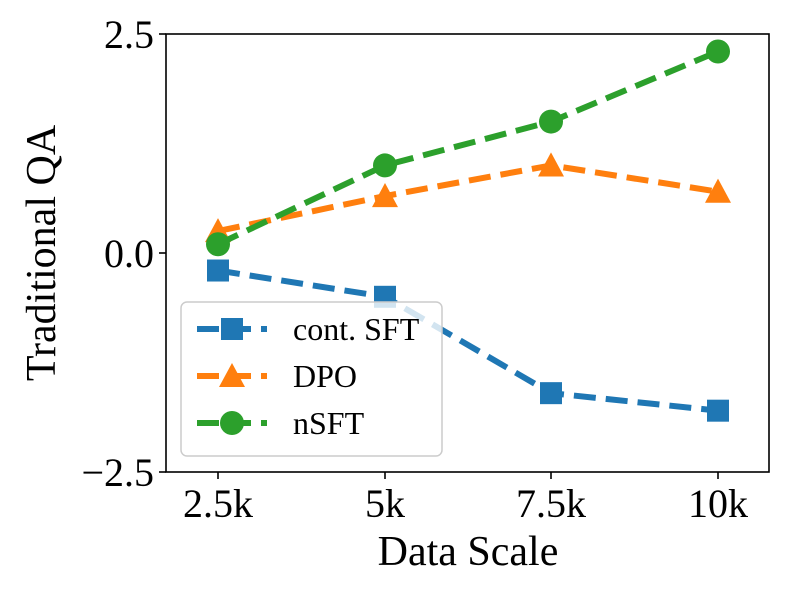 The image size is (789, 597). Describe the element at coordinates (129, 253) in the screenshot. I see `y-tick-label: 0.0` at that location.